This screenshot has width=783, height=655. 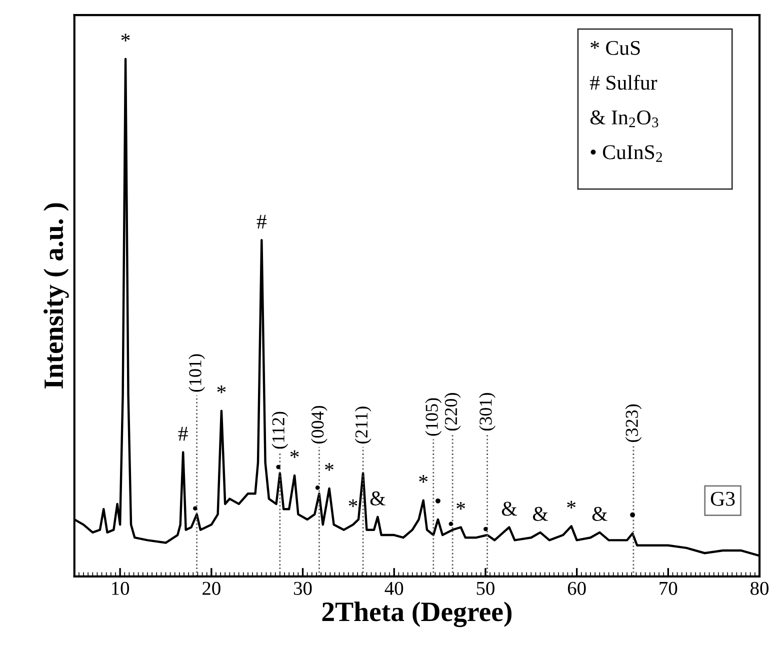 I want to click on x-tick-label: 10, so click(x=121, y=588).